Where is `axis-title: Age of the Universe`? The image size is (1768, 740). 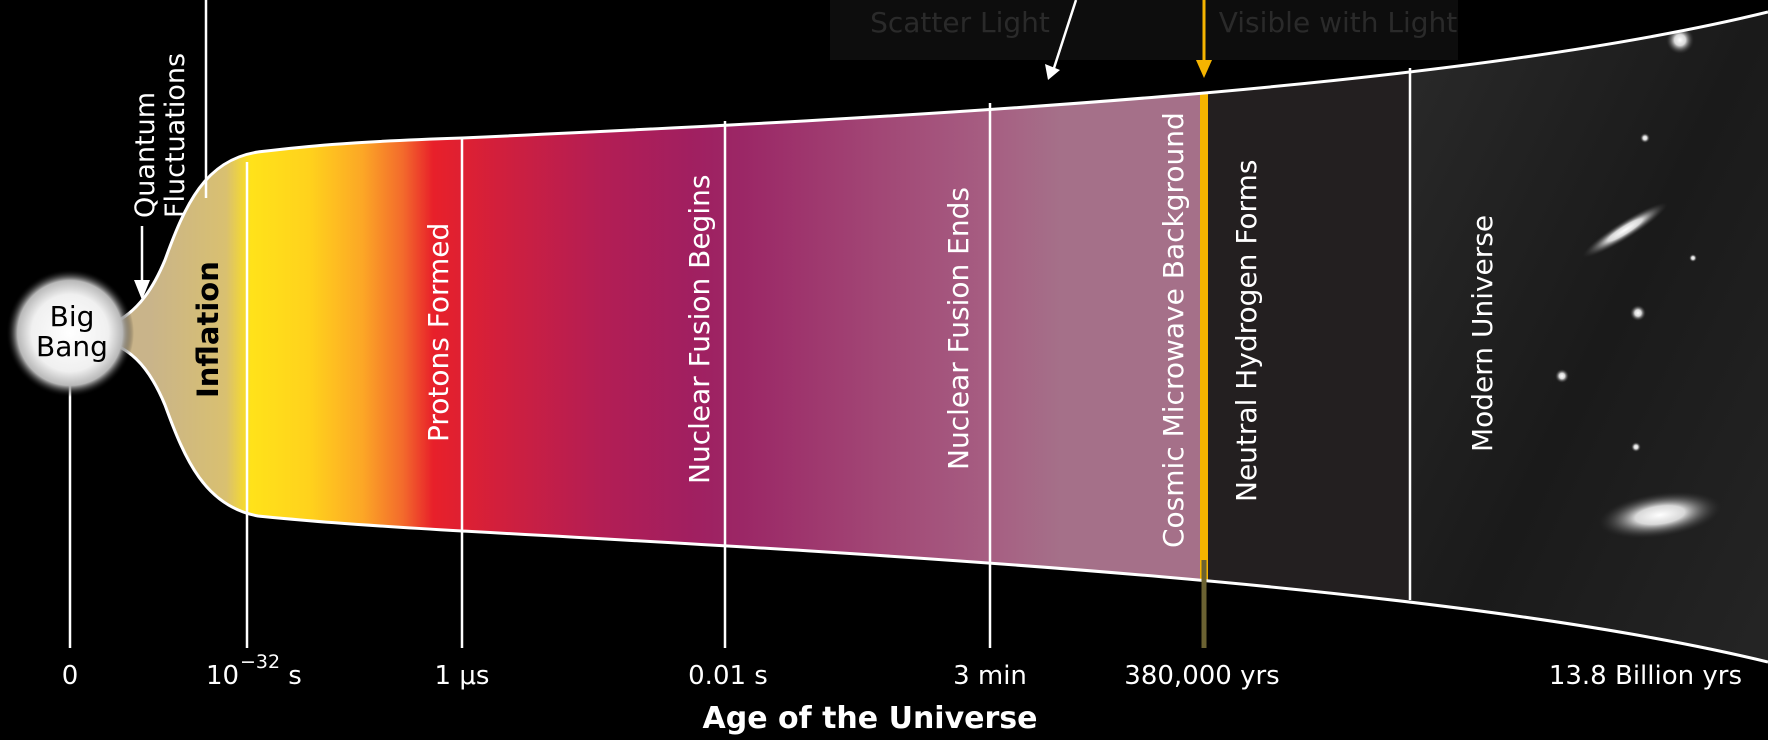
axis-title: Age of the Universe is located at coordinates (870, 718).